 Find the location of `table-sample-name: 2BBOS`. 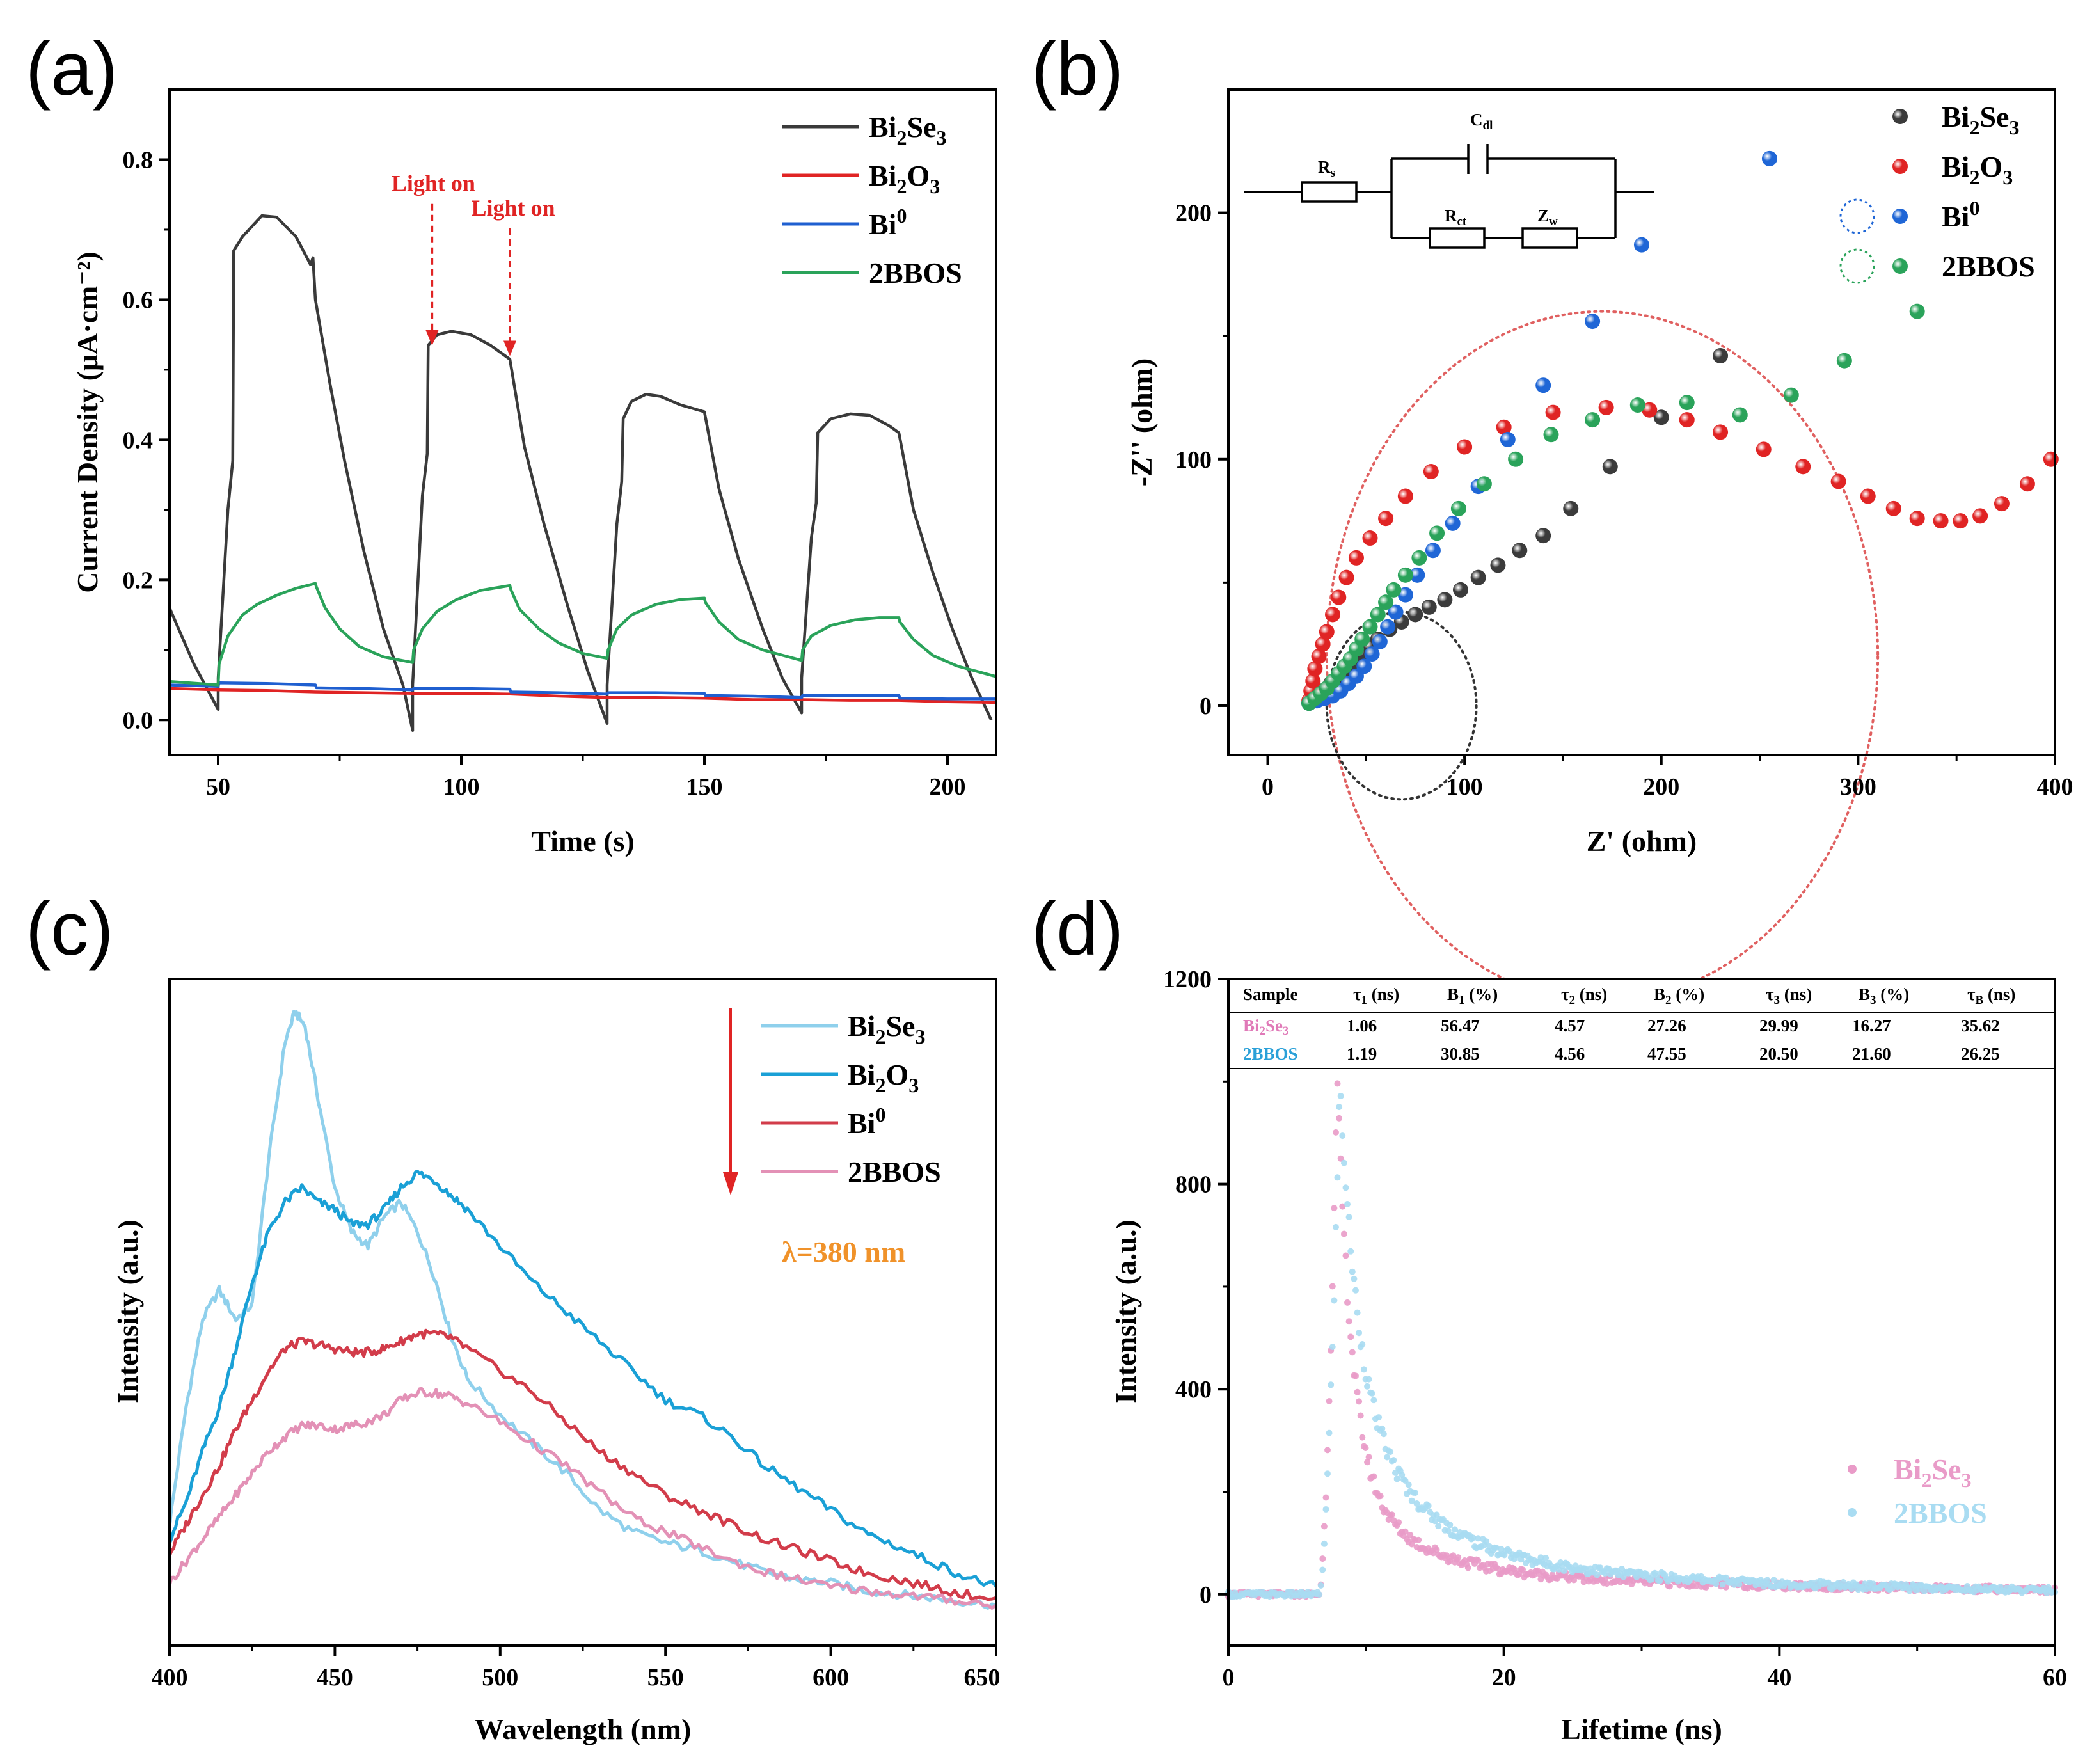

table-sample-name: 2BBOS is located at coordinates (1270, 1053).